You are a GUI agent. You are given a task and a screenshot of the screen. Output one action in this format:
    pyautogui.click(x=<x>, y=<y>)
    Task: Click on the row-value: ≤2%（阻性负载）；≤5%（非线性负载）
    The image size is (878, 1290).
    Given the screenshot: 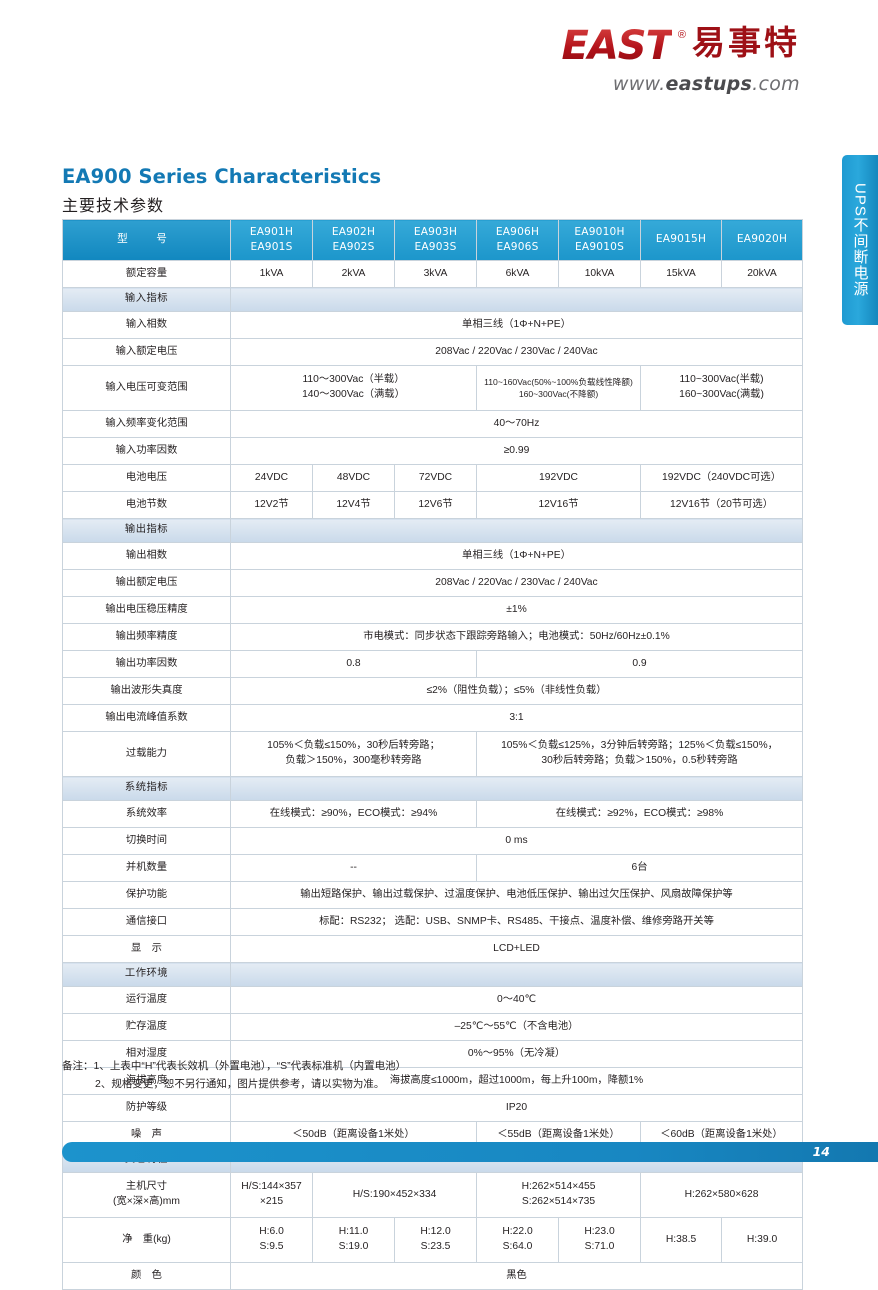 What is the action you would take?
    pyautogui.click(x=516, y=691)
    